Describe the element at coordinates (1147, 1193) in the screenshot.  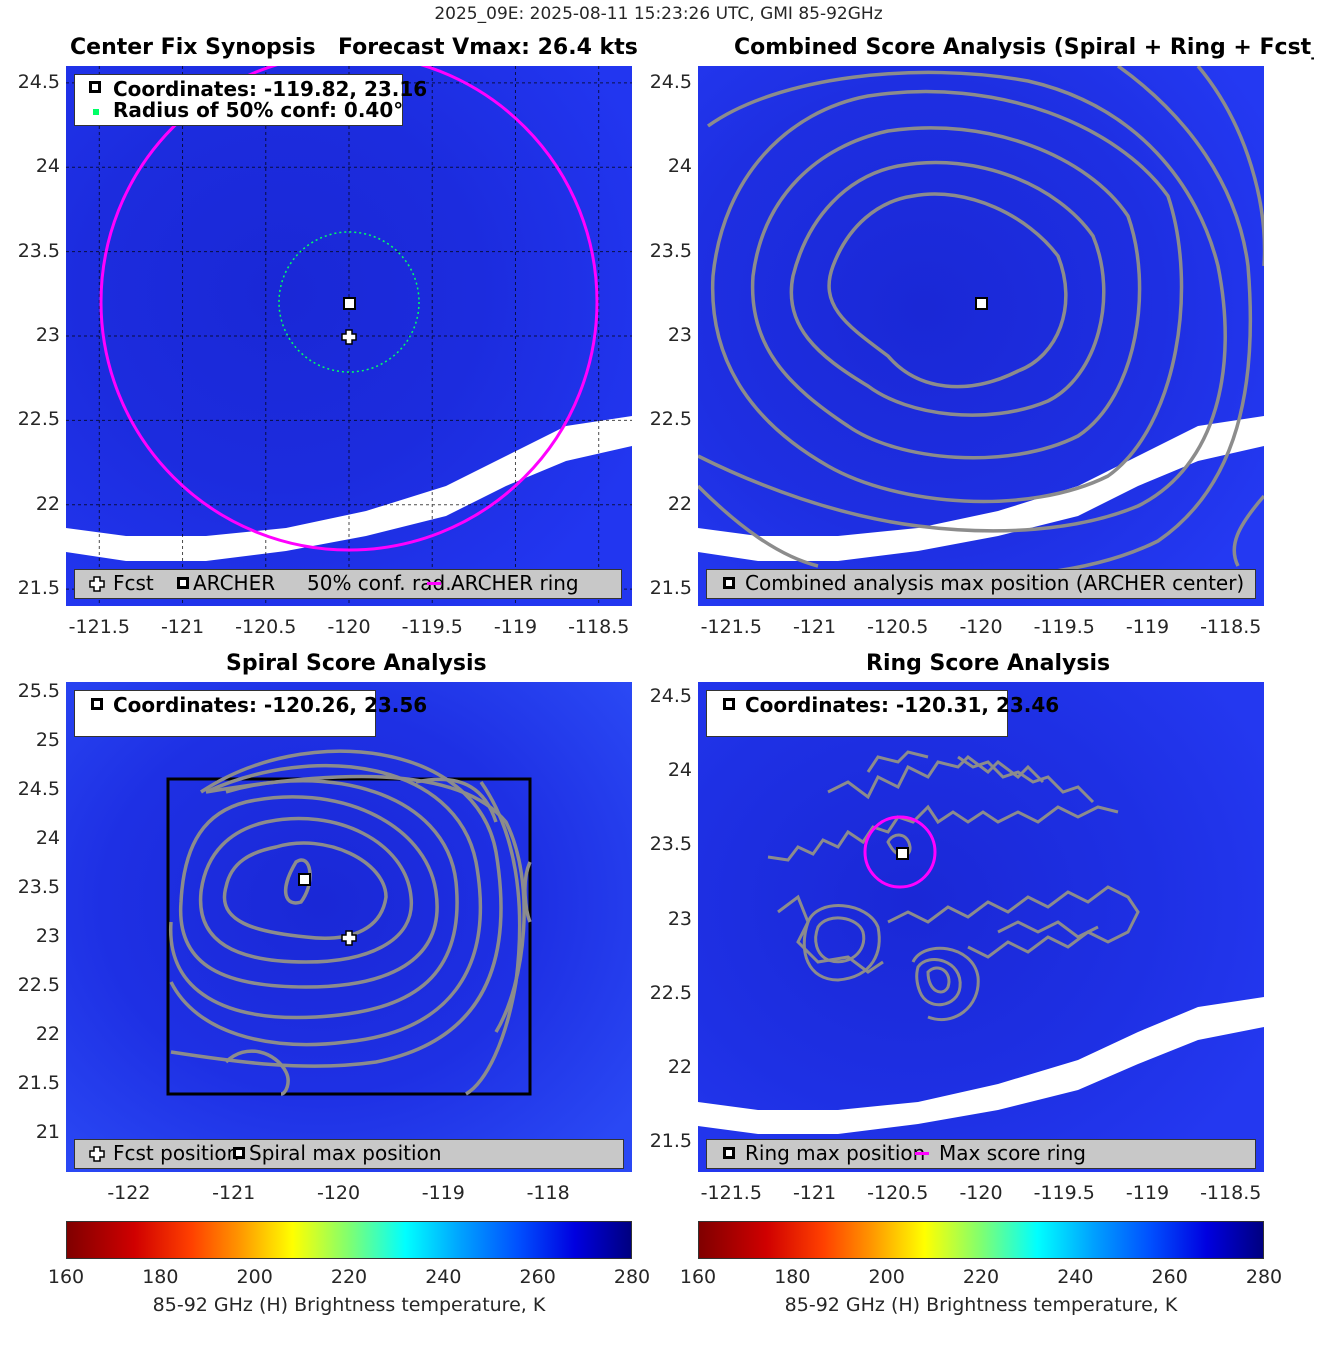
I see `p4-xtick: -119` at that location.